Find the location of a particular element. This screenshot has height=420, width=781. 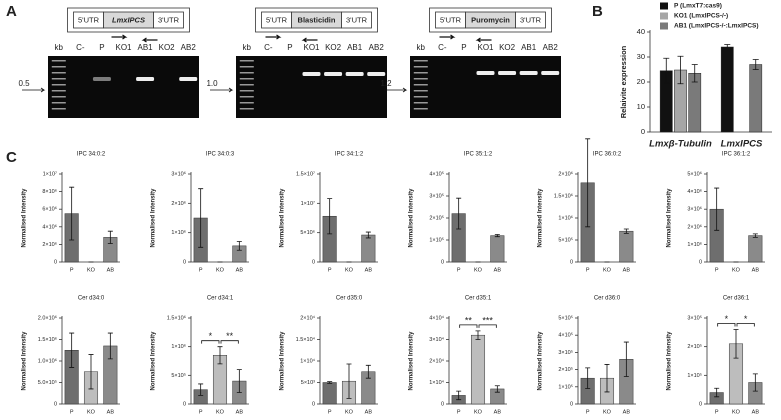

y-tick-label: 3×10⁴ is located at coordinates (436, 339).